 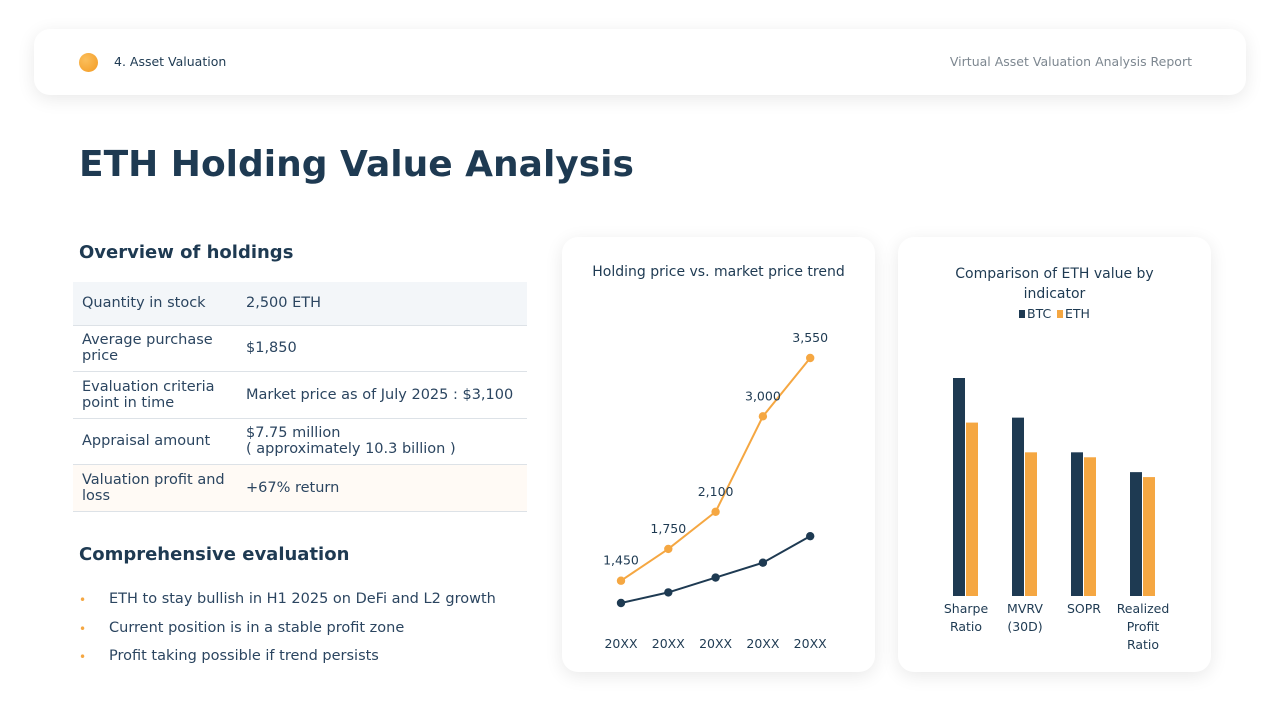 What do you see at coordinates (356, 164) in the screenshot?
I see `page-title: ETH Holding Value Analysis` at bounding box center [356, 164].